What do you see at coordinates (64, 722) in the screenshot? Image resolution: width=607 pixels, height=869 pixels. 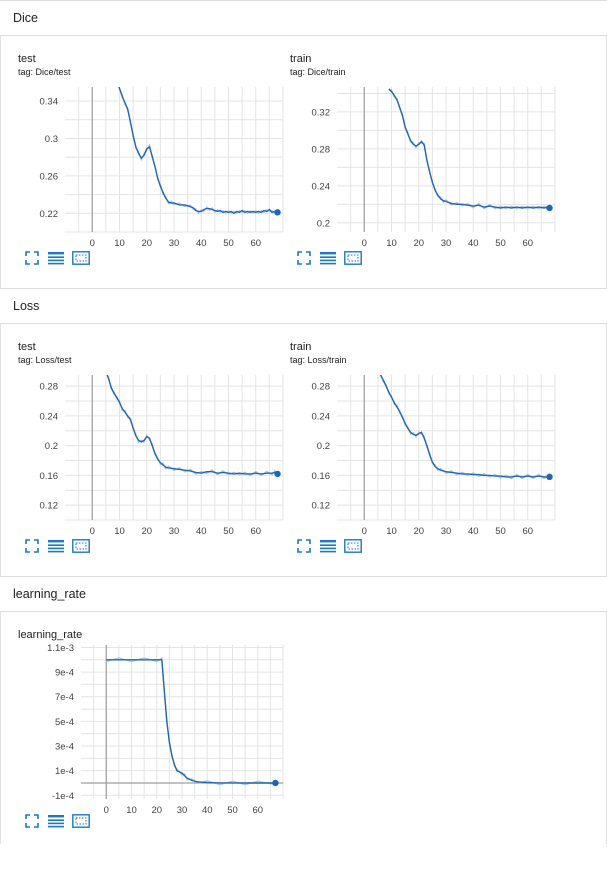 I see `y-tick-label: 5e-4` at bounding box center [64, 722].